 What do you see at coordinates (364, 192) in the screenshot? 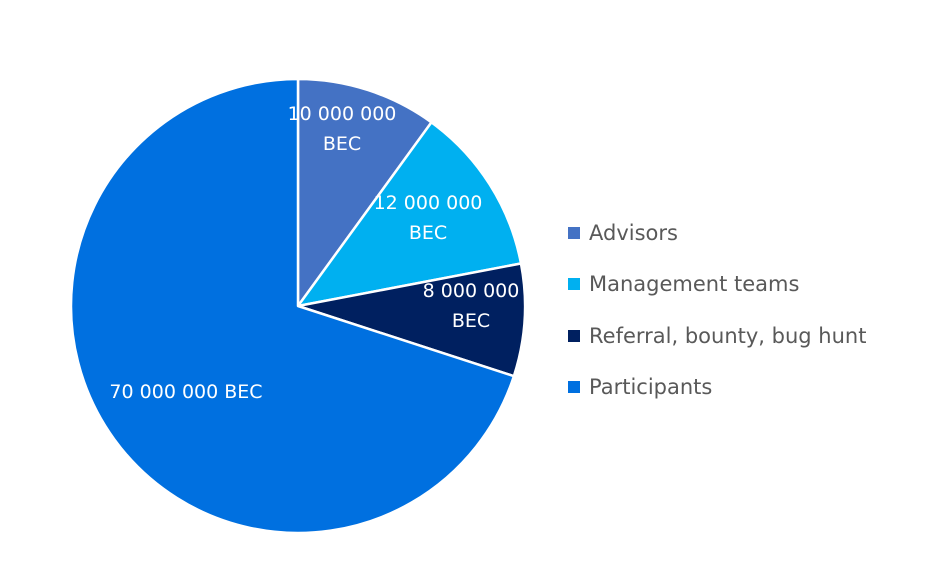
I see `pie-slice-advisors` at bounding box center [364, 192].